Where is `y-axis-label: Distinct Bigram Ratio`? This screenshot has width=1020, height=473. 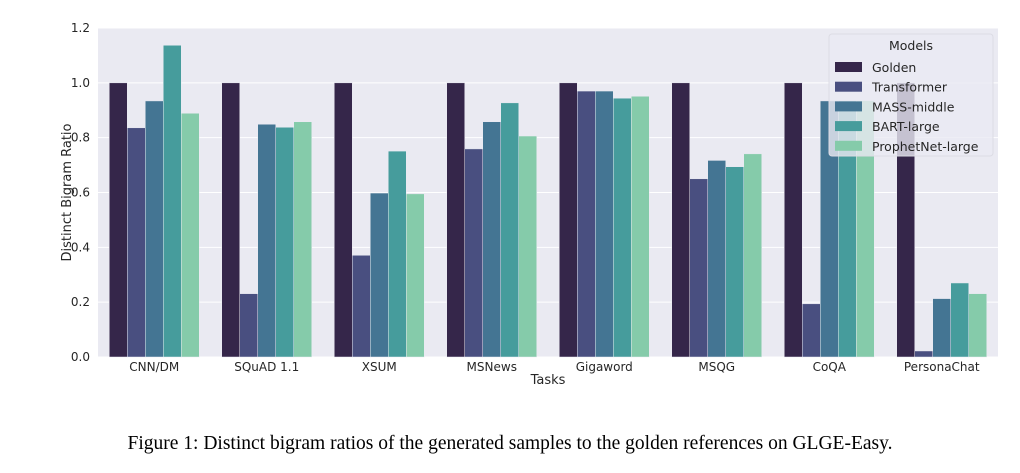 y-axis-label: Distinct Bigram Ratio is located at coordinates (67, 192).